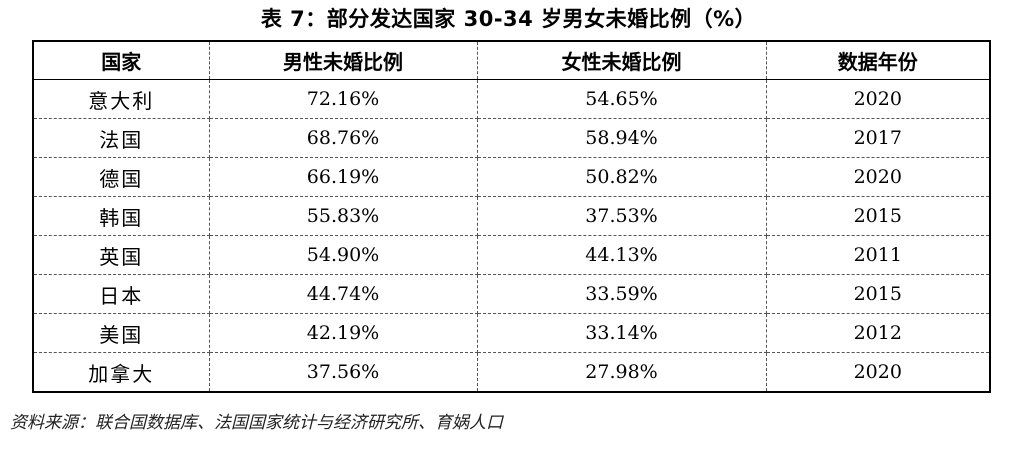 The image size is (1017, 453). I want to click on cell-female-ratio: 33.14%, so click(621, 333).